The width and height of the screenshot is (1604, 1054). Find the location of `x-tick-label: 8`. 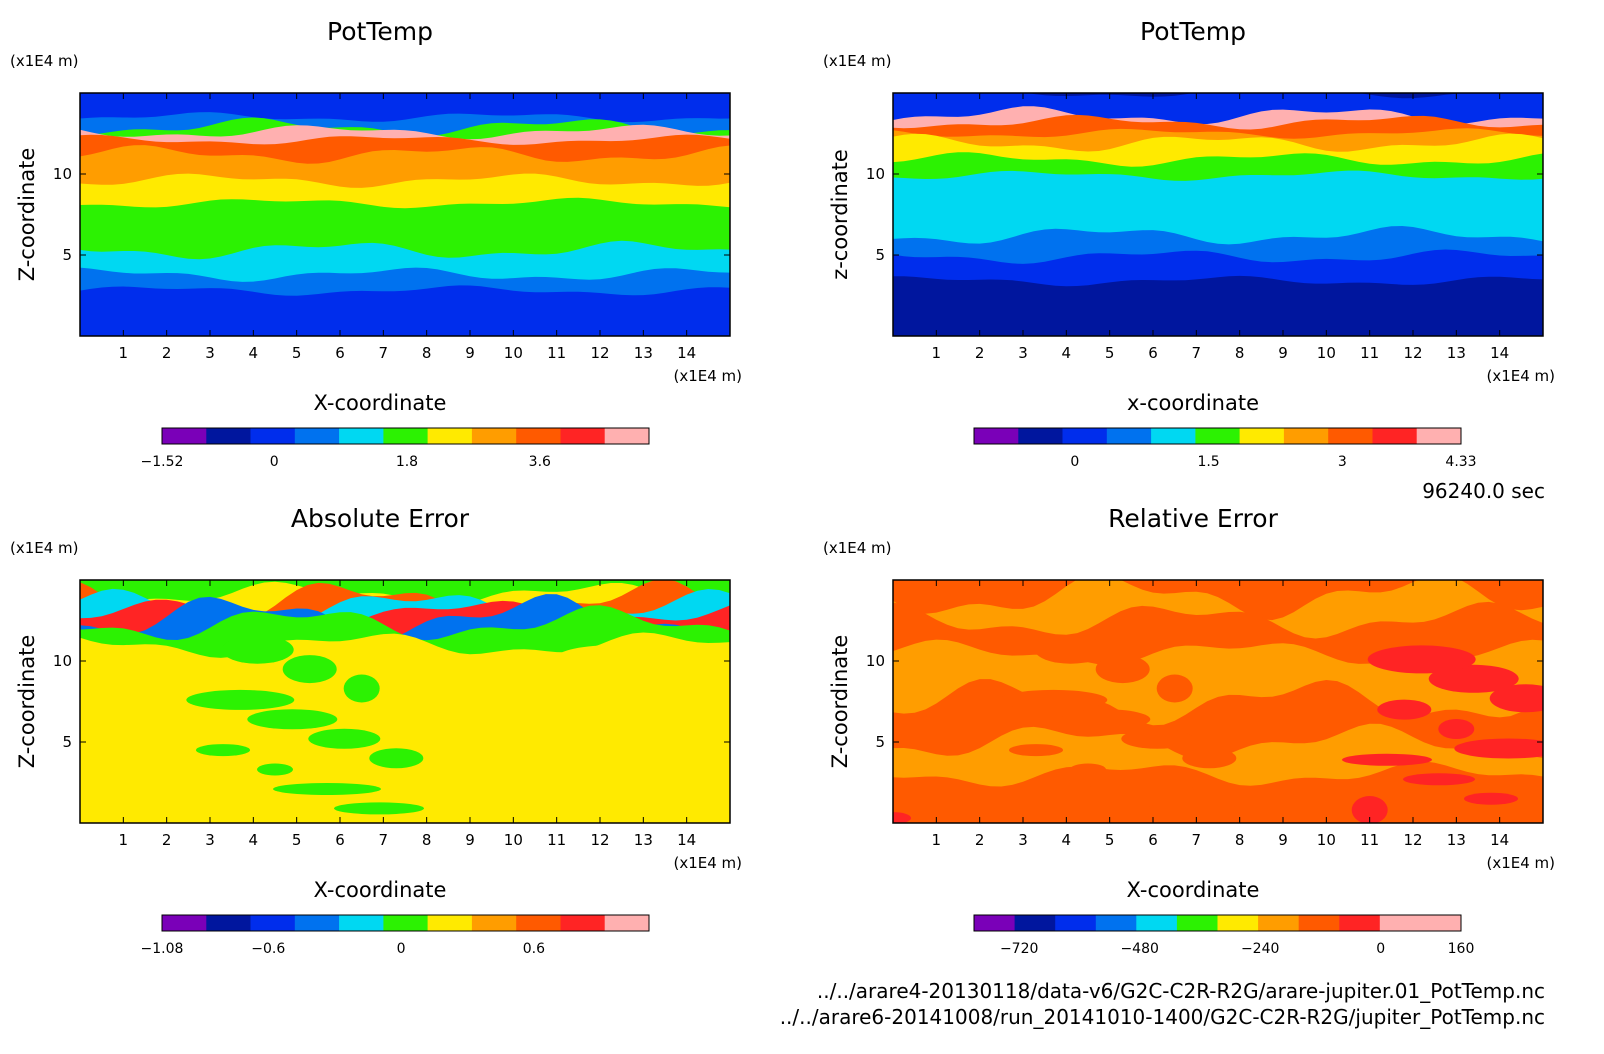

x-tick-label: 8 is located at coordinates (427, 840).